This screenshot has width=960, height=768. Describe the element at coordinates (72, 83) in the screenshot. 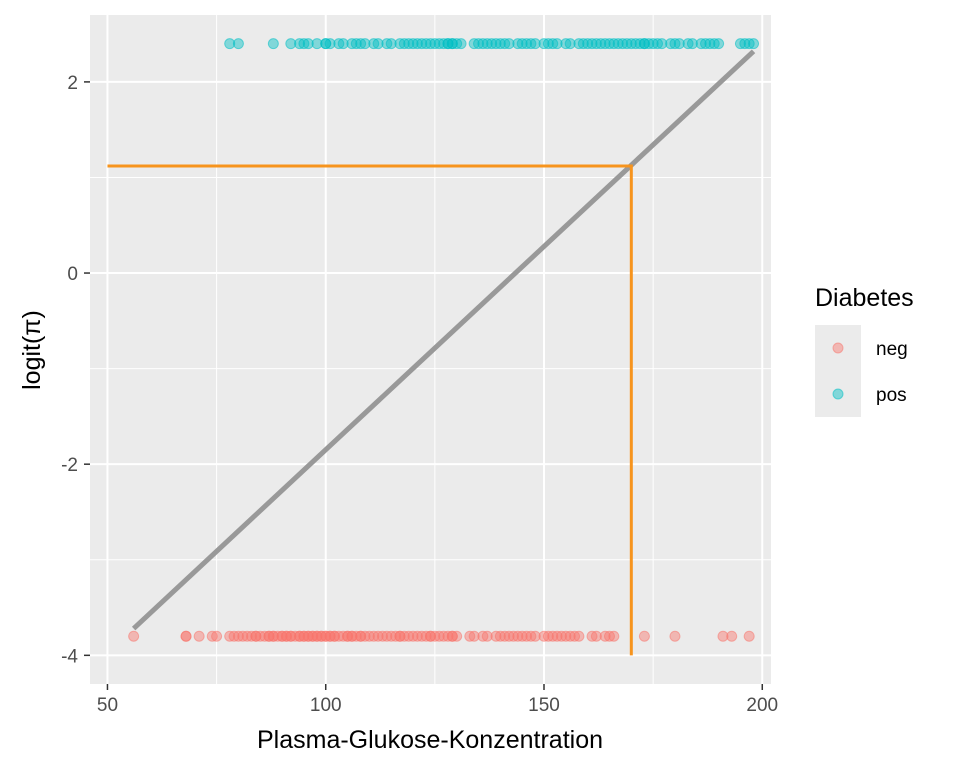

I see `y-tick-label: 2` at that location.